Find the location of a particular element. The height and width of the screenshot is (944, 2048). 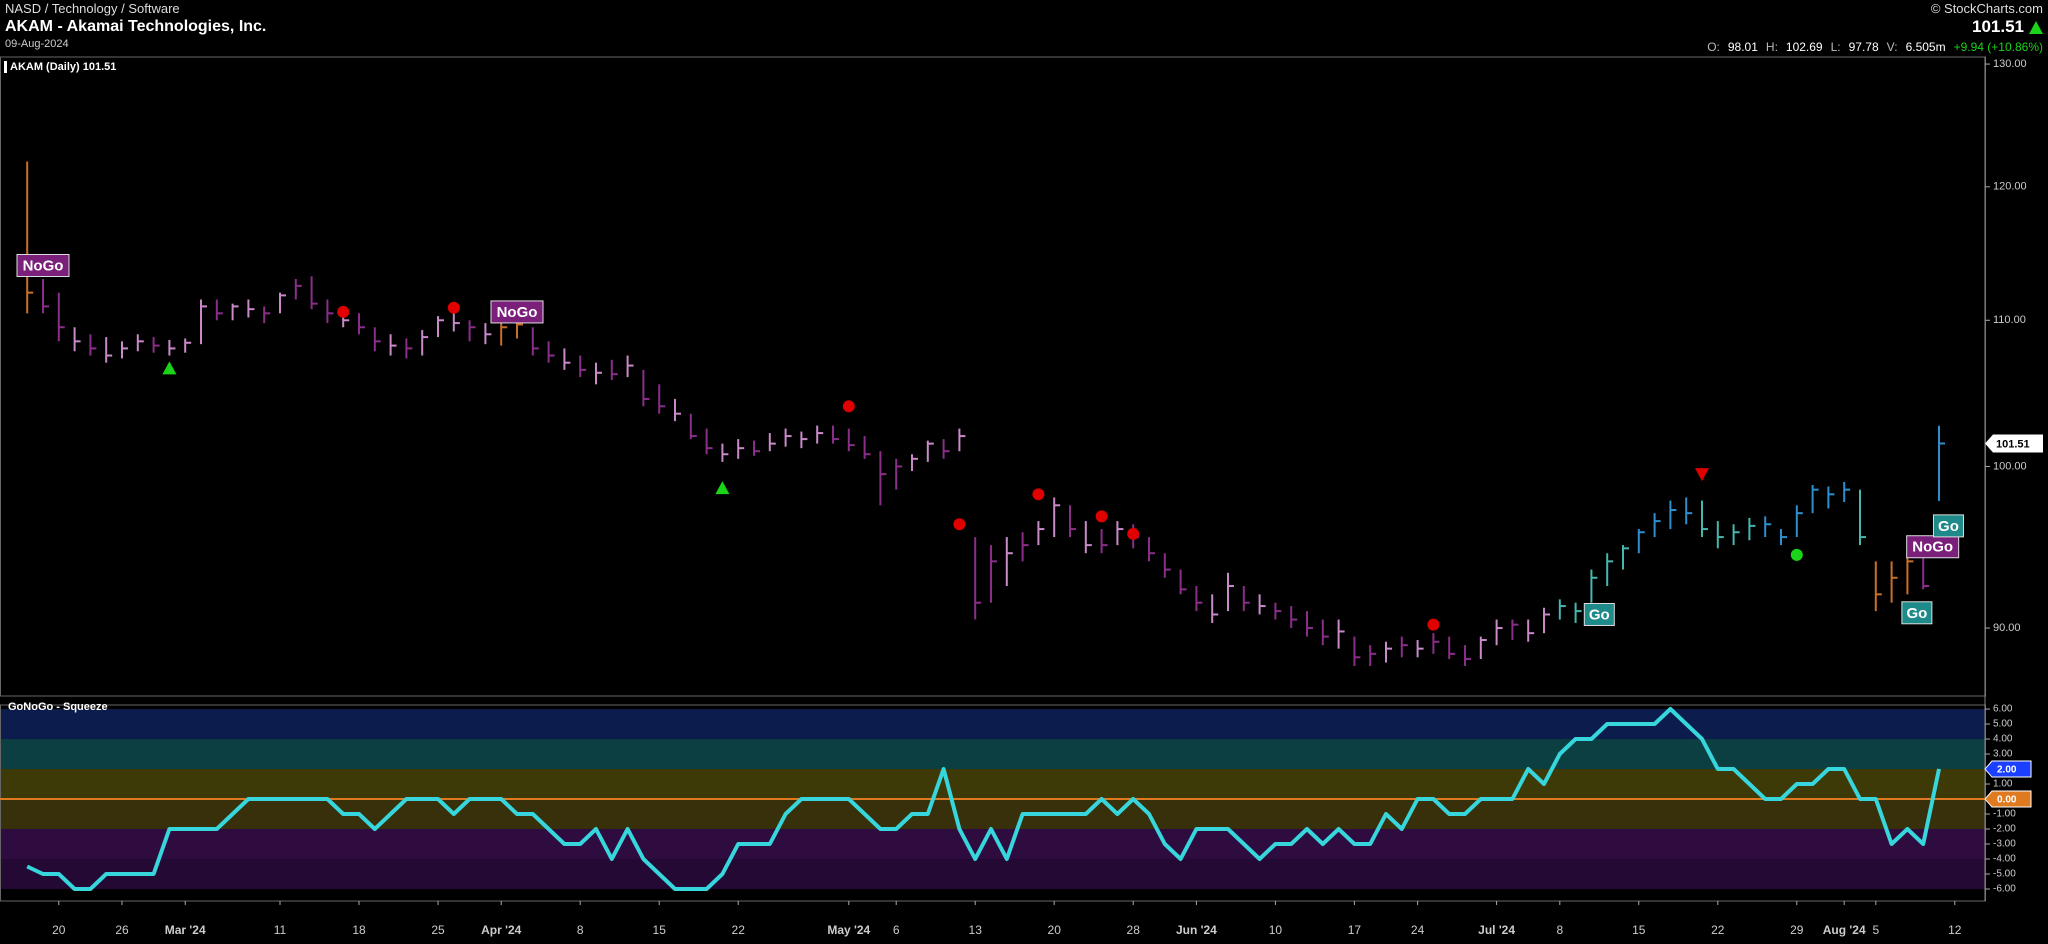

osc-tick-label: -5.00 is located at coordinates (2004, 874).